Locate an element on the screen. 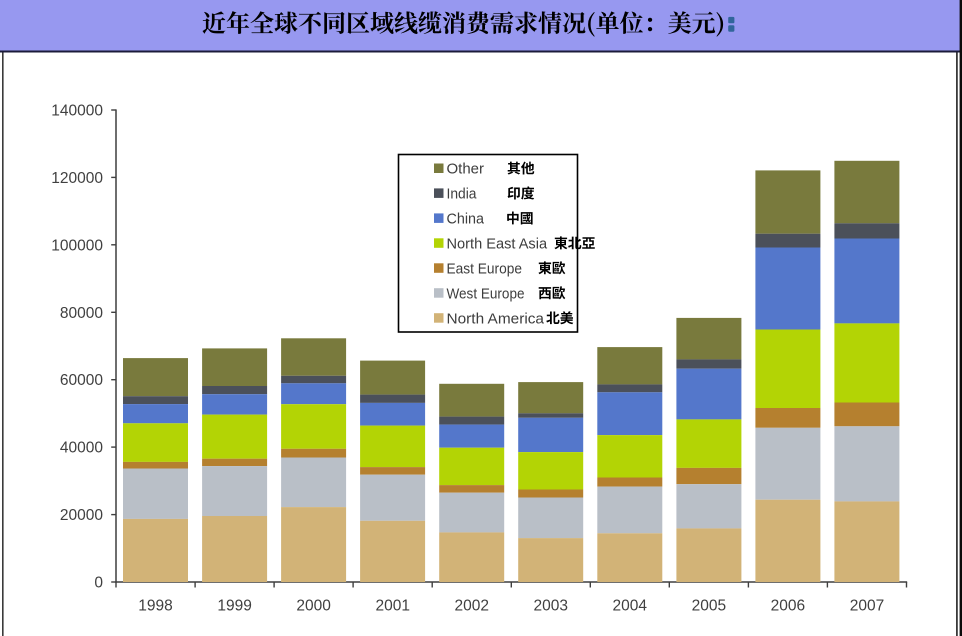 The width and height of the screenshot is (962, 636). svg-text: 2001 is located at coordinates (392, 606).